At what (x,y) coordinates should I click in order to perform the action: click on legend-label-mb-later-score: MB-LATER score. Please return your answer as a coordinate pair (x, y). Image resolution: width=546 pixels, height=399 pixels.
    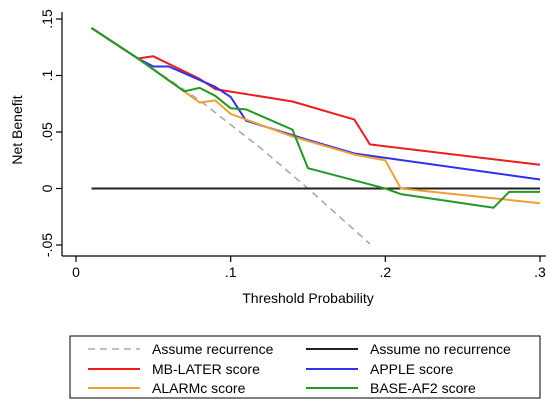
    Looking at the image, I should click on (206, 369).